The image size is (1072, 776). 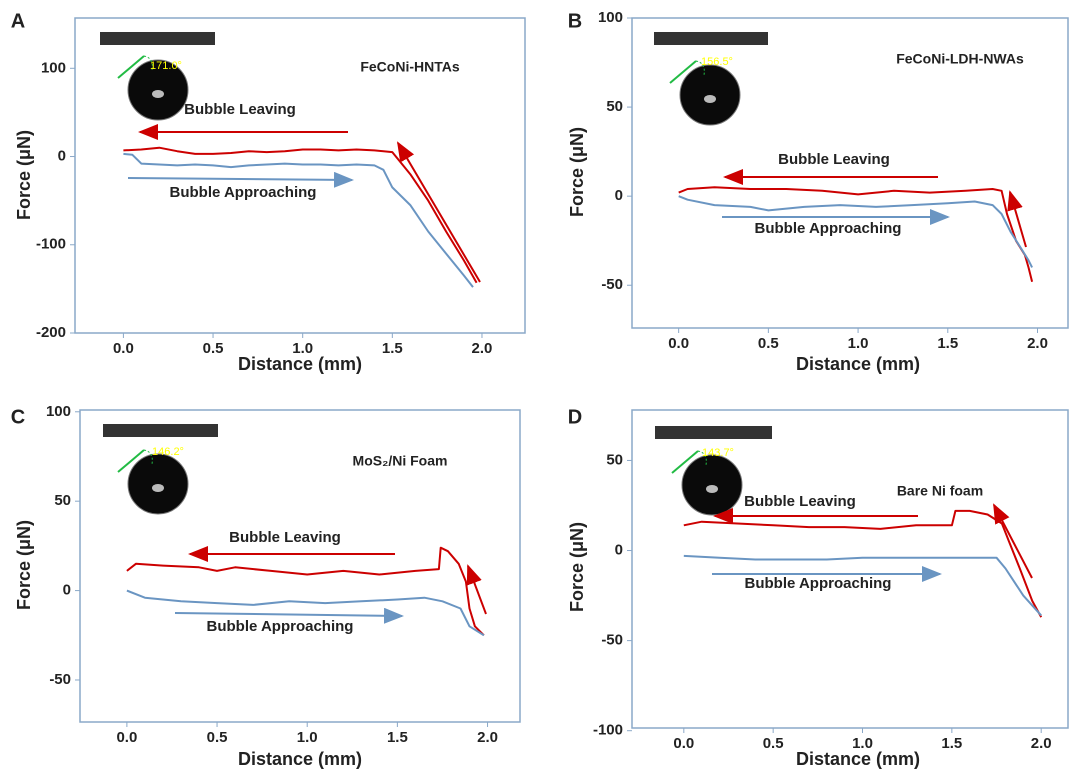 What do you see at coordinates (166, 66) in the screenshot?
I see `contact-angle: 171.0°` at bounding box center [166, 66].